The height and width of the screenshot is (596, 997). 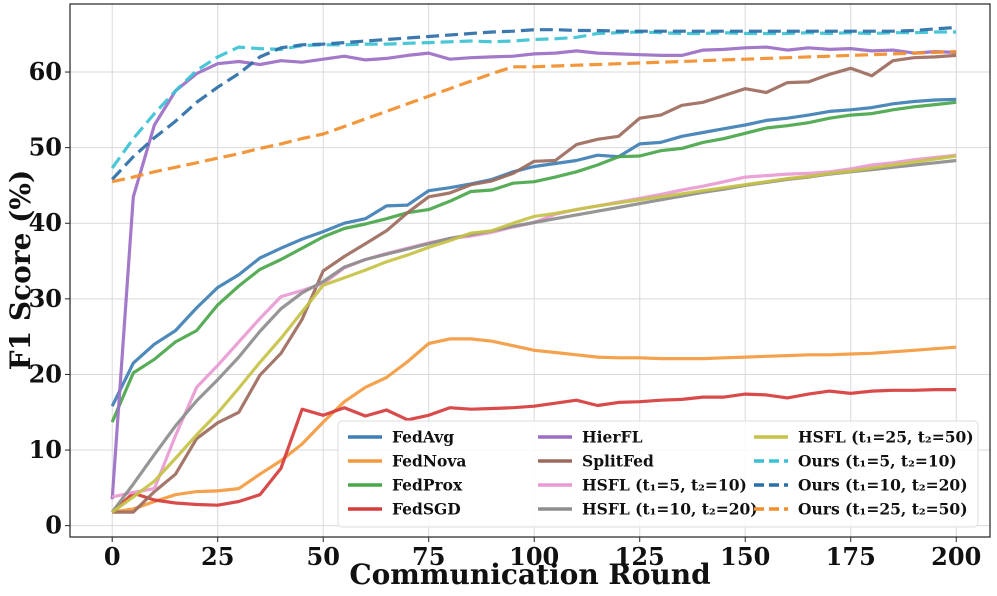 I want to click on legend-box, so click(x=658, y=474).